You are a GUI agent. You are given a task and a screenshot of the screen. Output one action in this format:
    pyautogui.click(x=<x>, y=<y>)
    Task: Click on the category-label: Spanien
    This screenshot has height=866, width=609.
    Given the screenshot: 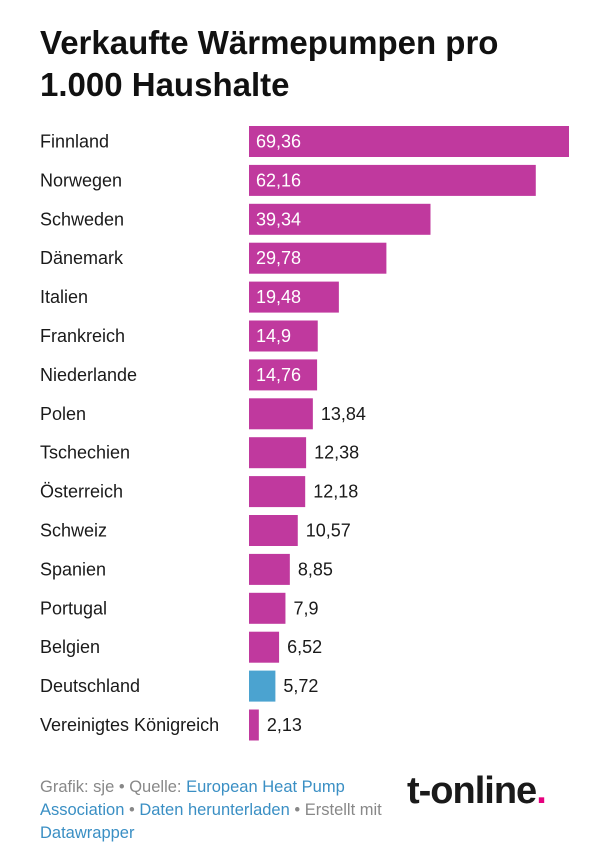 What is the action you would take?
    pyautogui.click(x=73, y=569)
    